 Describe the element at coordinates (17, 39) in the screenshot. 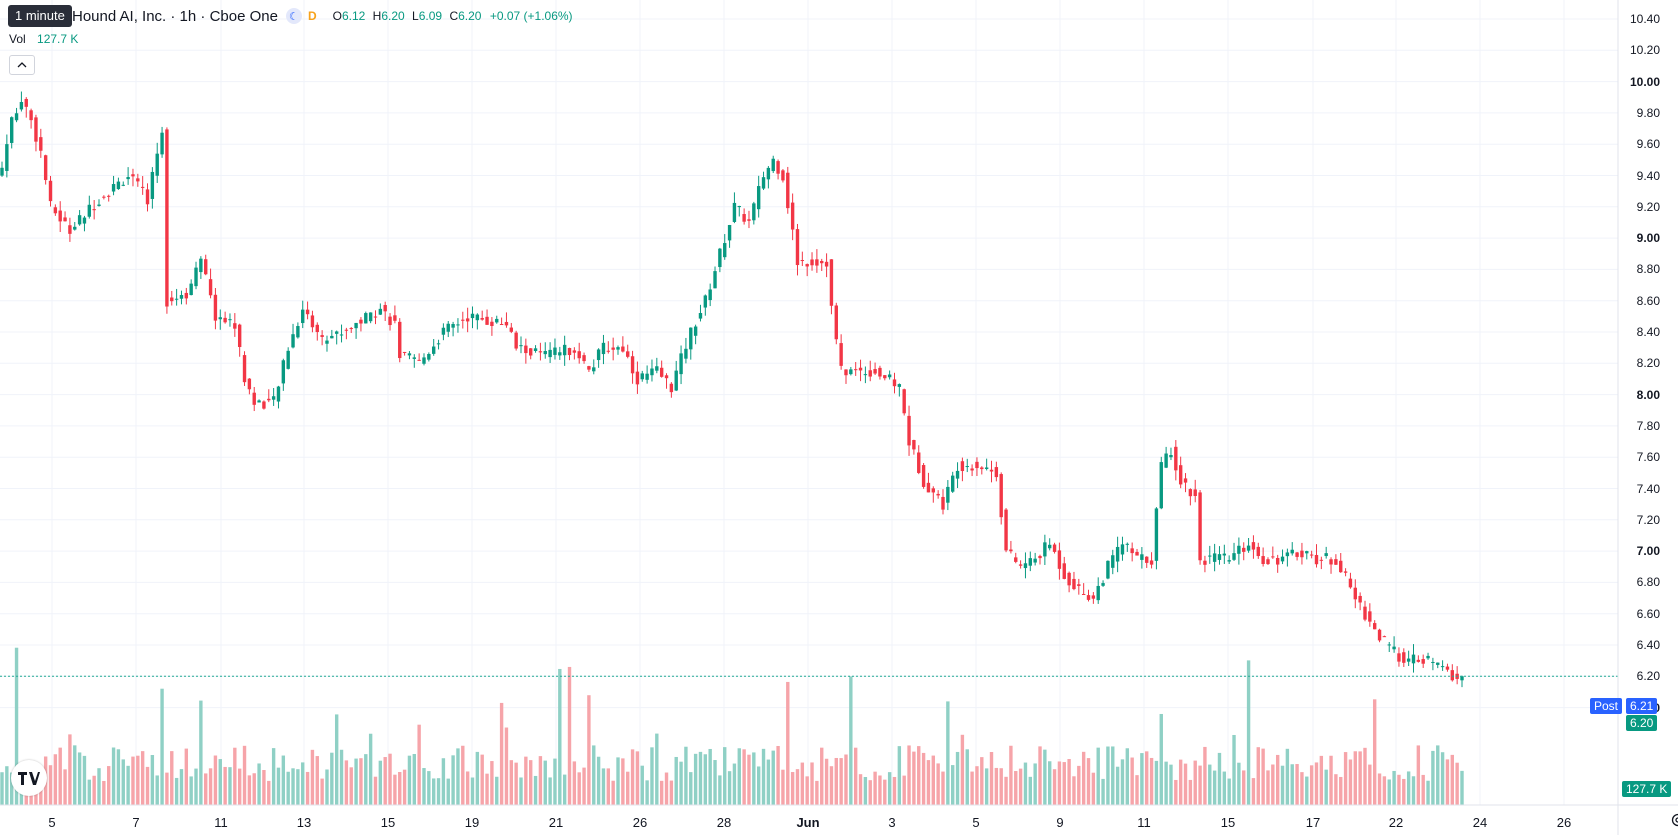

I see `volume-label: Vol` at that location.